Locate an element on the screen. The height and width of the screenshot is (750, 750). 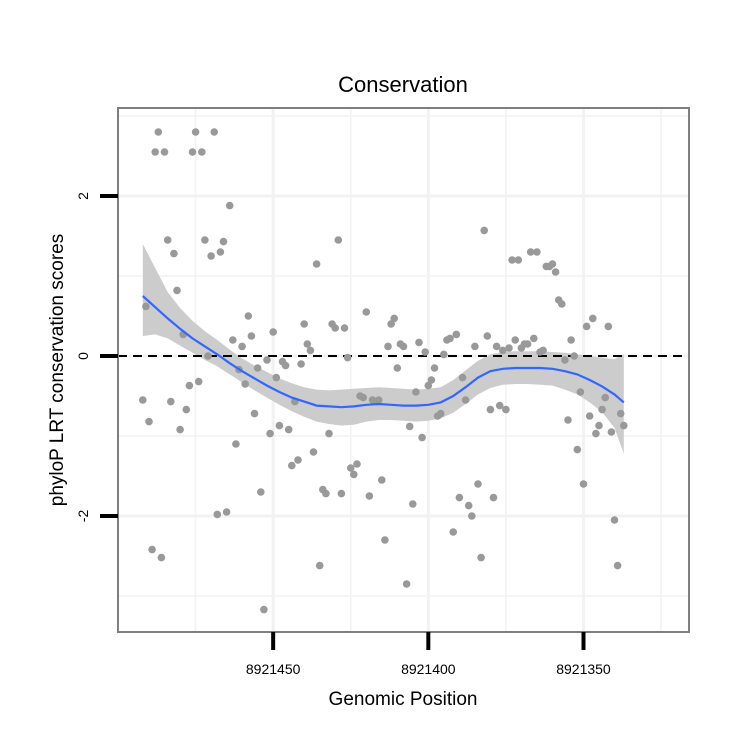
y-tick-label: 2 is located at coordinates (83, 196).